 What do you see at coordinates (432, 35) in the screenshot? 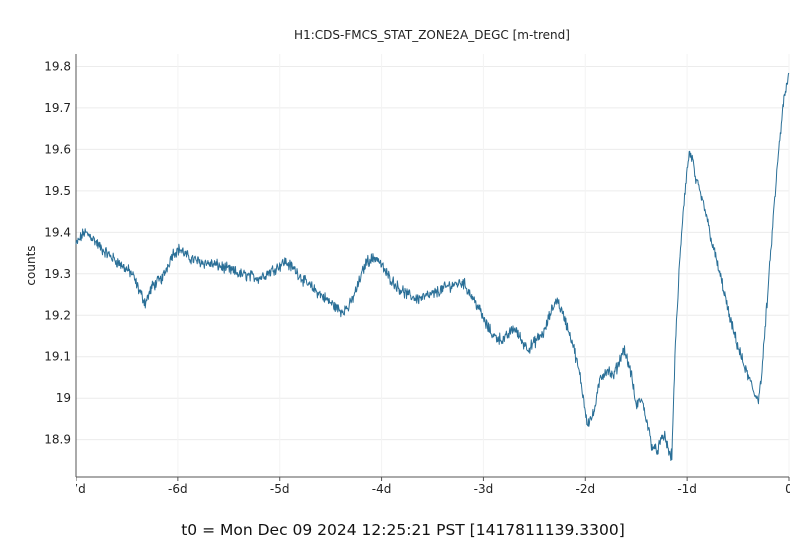
I see `chart-title: H1:CDS-FMCS_STAT_ZONE2A_DEGC [m-trend]` at bounding box center [432, 35].